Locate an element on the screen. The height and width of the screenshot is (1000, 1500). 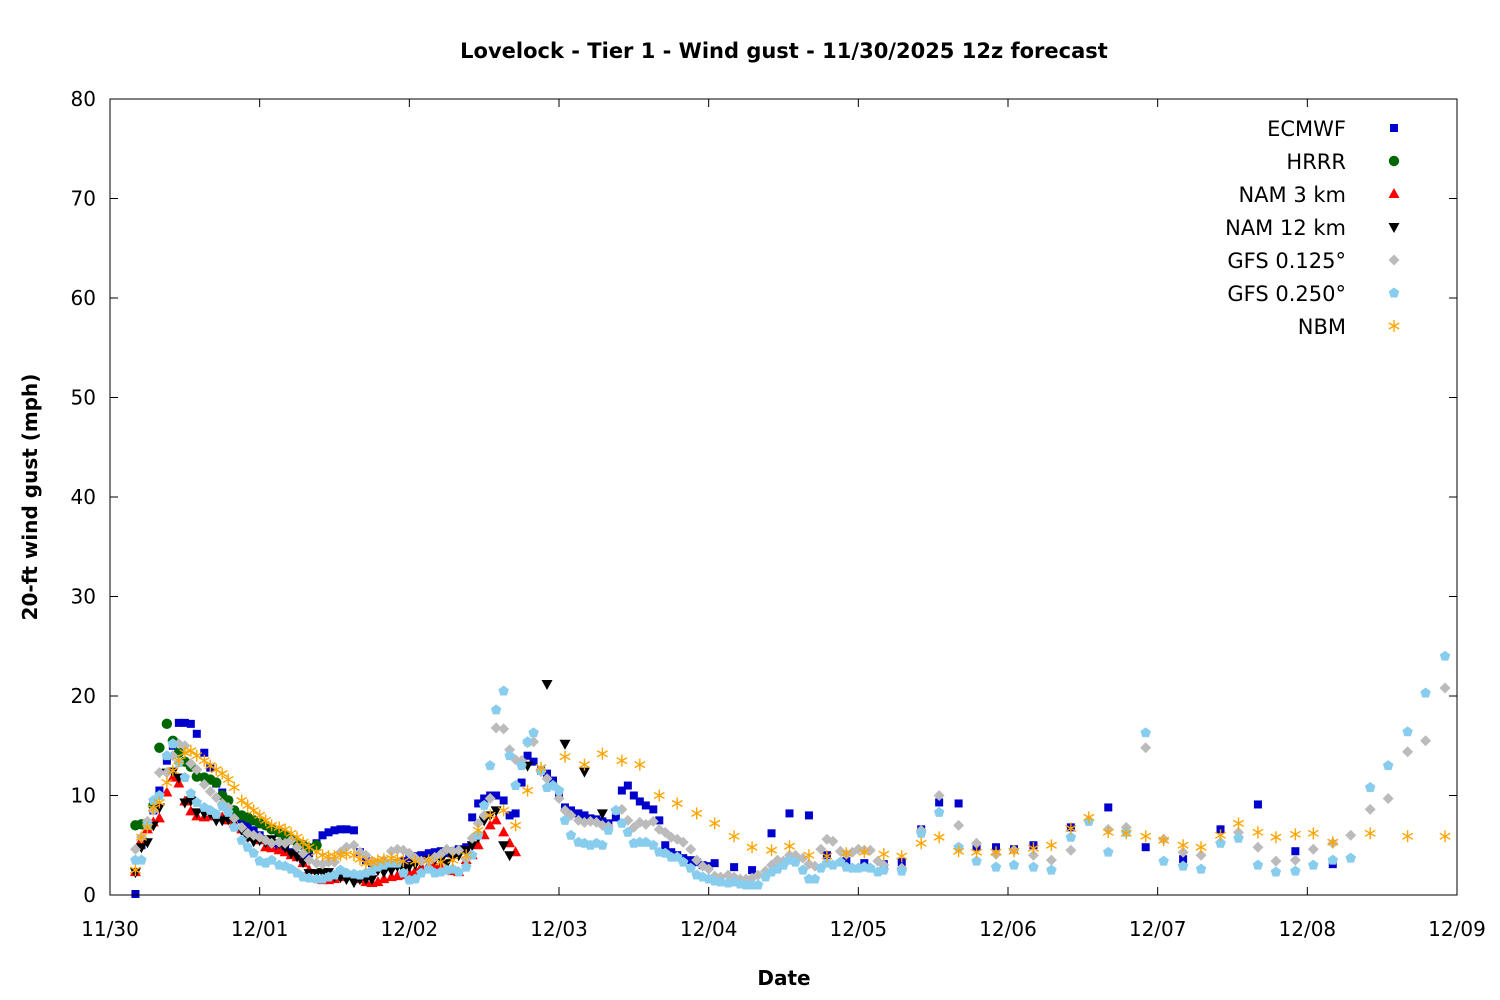
y-tick-label: 10 is located at coordinates (83, 796).